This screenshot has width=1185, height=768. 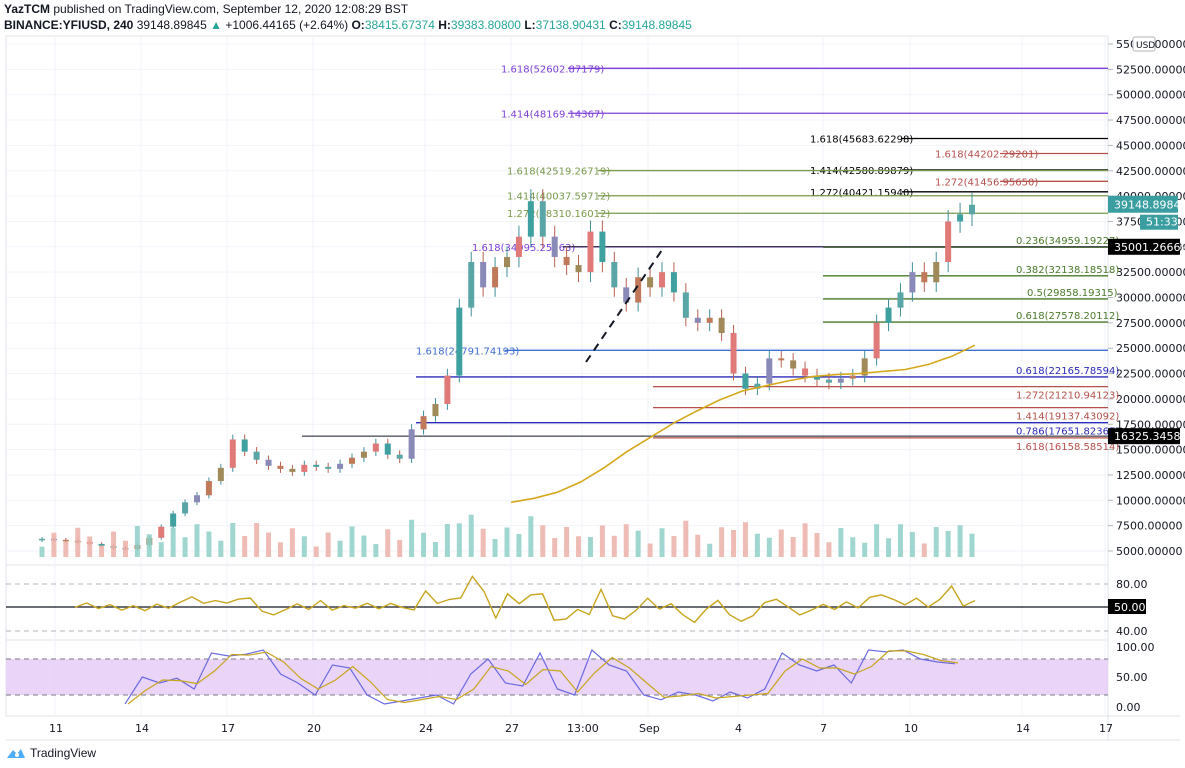 What do you see at coordinates (1067, 270) in the screenshot?
I see `fib-level-label: 0.382(32138.18518)` at bounding box center [1067, 270].